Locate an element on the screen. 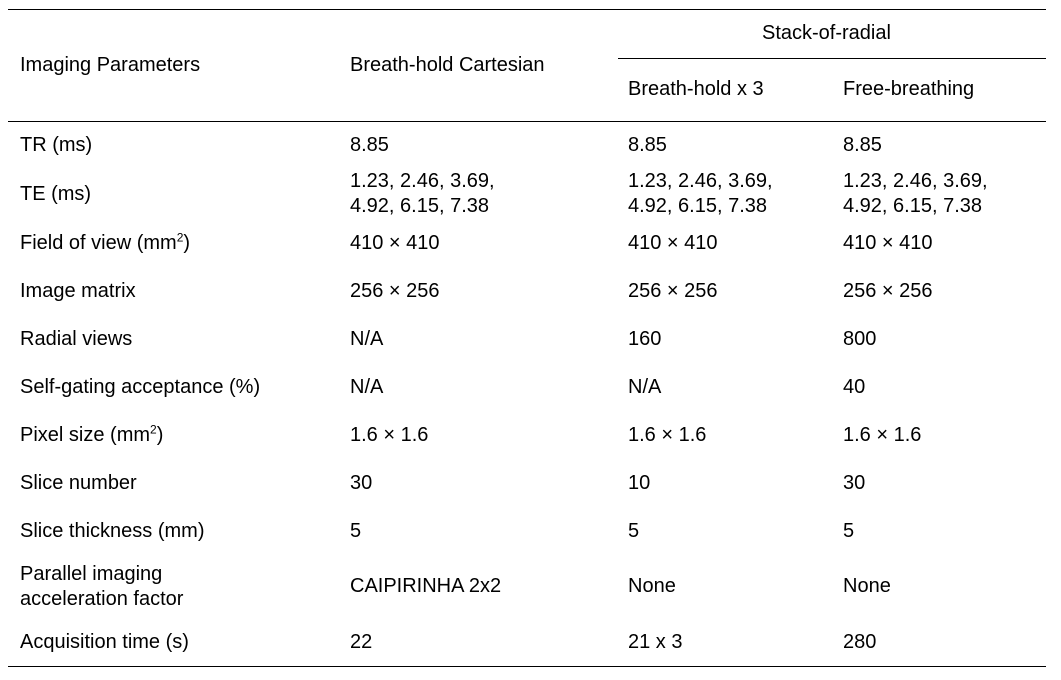  header-stack-of-radial: Stack-of-radial is located at coordinates (826, 33).